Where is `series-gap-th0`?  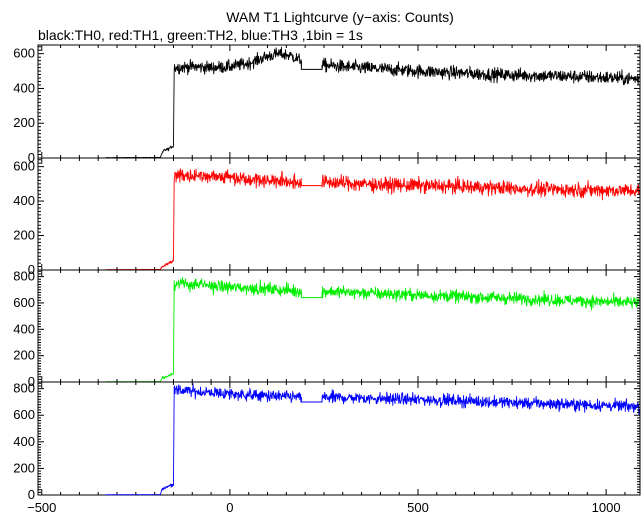
series-gap-th0 is located at coordinates (311, 65).